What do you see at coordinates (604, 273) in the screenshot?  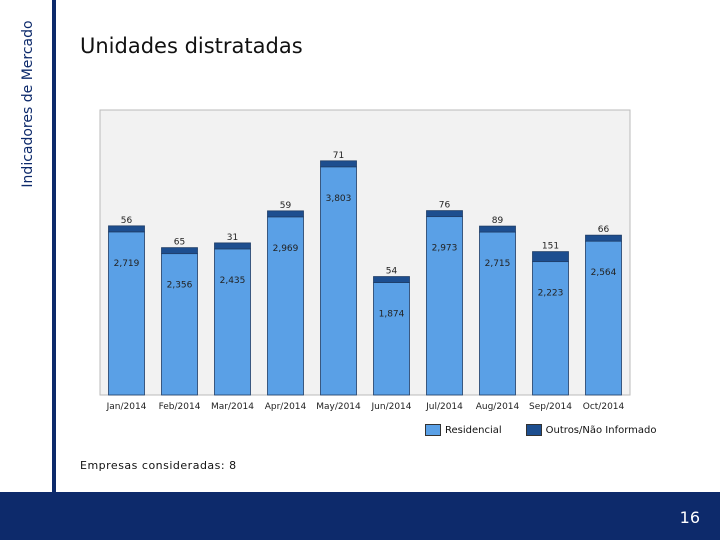 I see `data-label-residencial: 2,564` at bounding box center [604, 273].